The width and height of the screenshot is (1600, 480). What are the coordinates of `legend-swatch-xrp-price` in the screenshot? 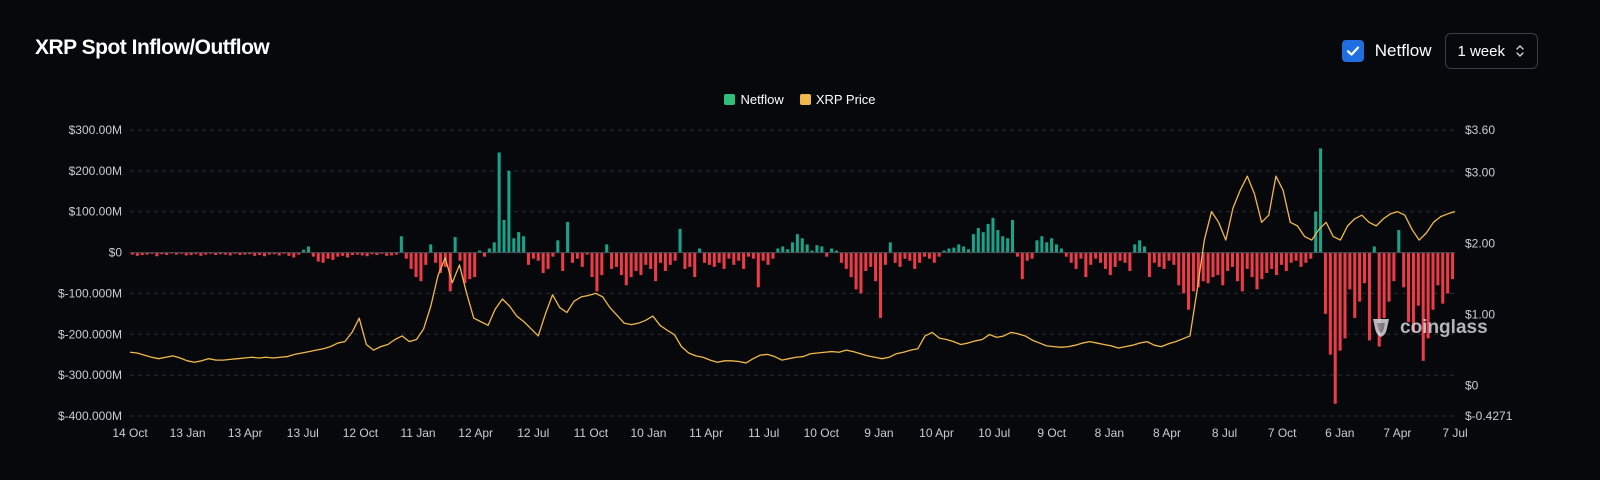 It's located at (805, 99).